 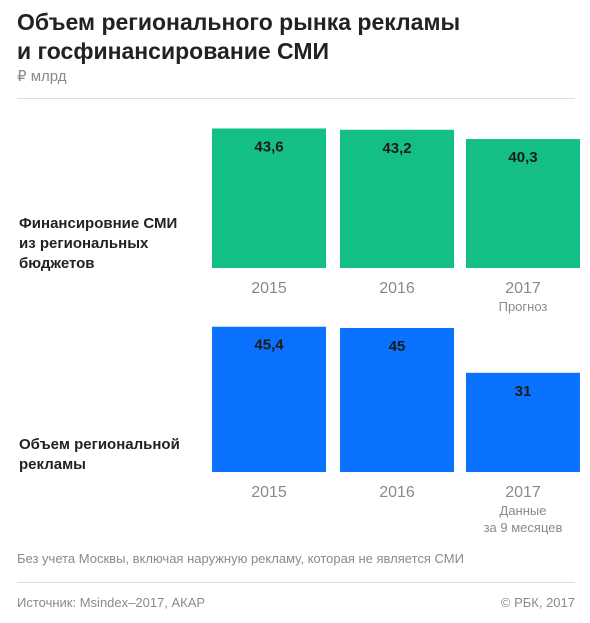 I want to click on panel-2-bar-2016, so click(x=397, y=400).